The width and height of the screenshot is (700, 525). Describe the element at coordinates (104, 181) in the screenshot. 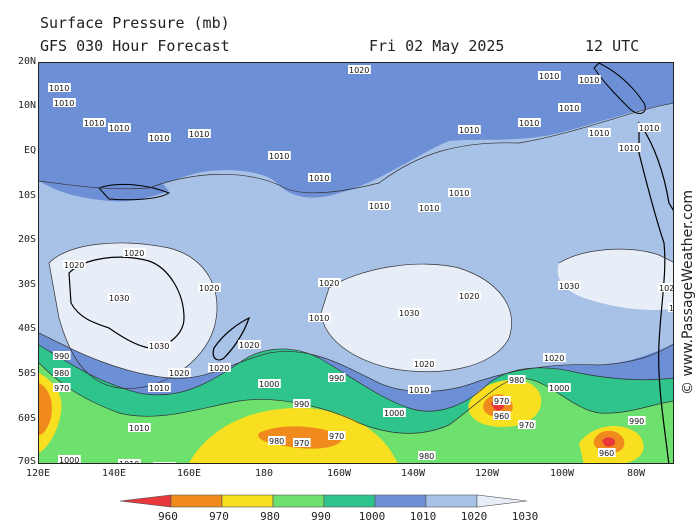

I see `pressure-band-1000-1010-west` at that location.